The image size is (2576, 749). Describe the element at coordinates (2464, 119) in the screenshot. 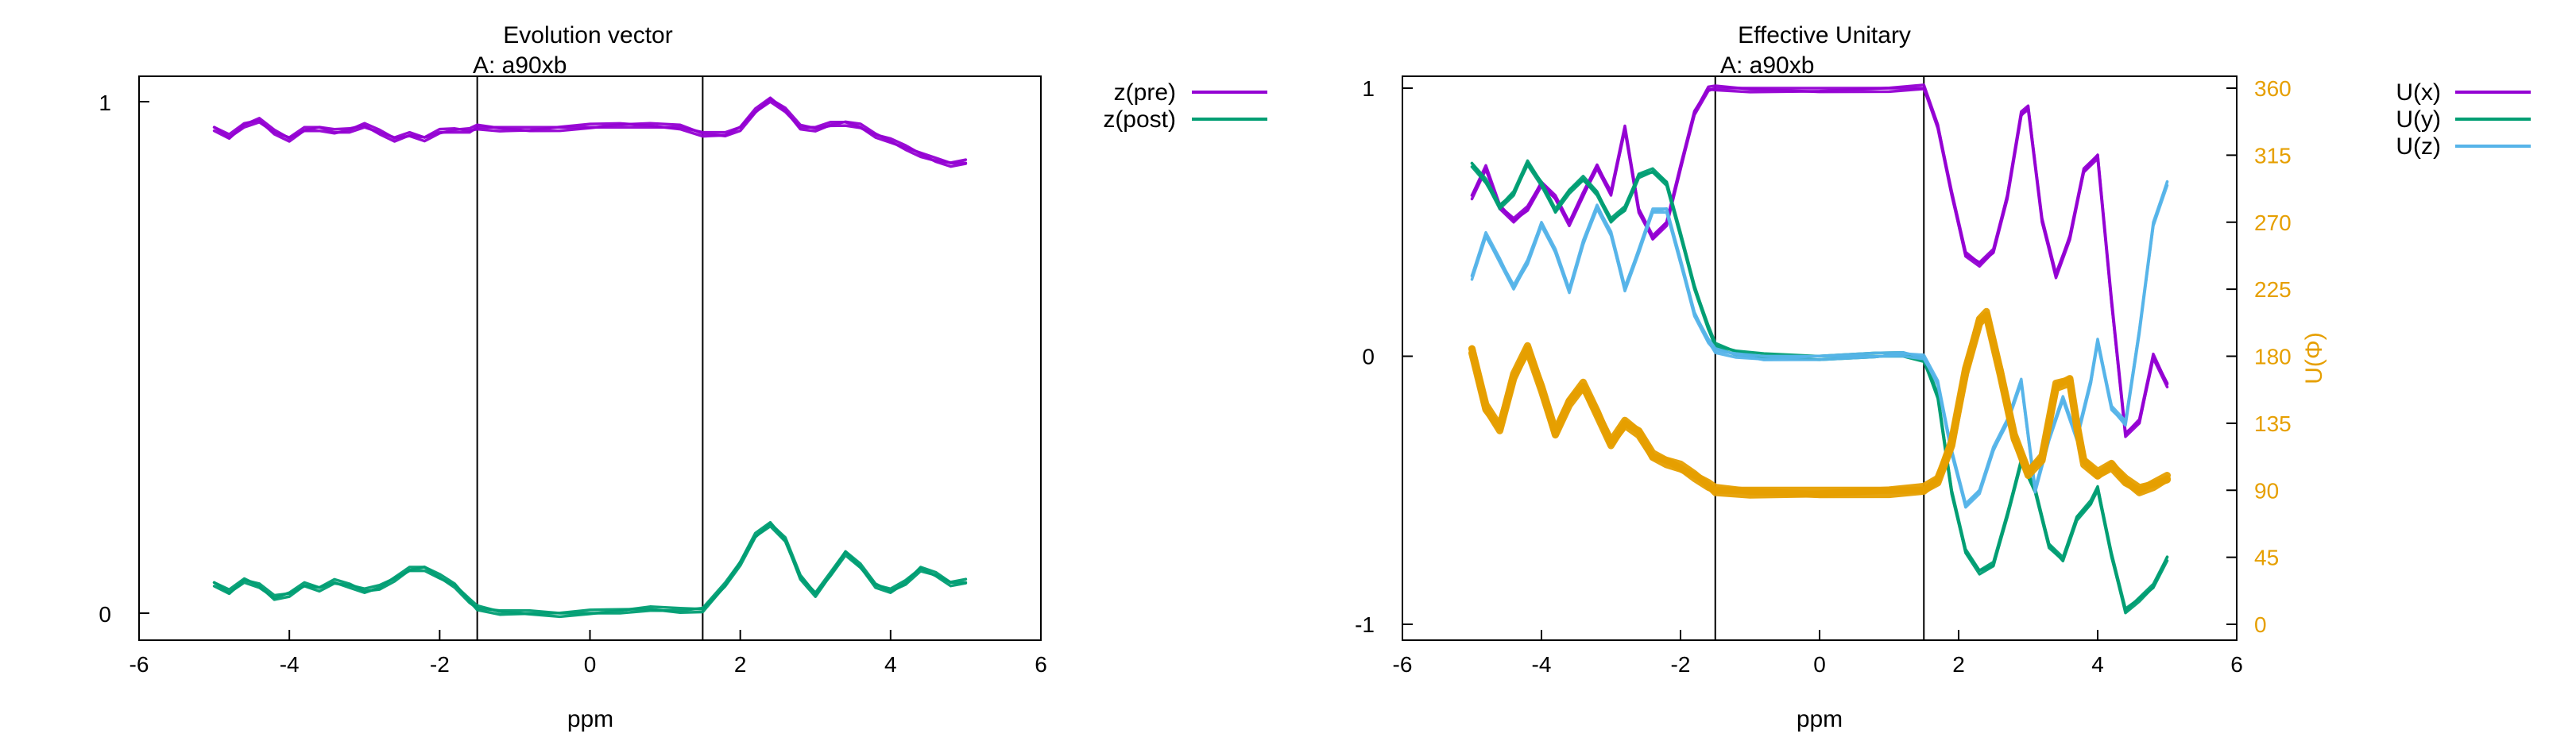

I see `legend: U(x) U(y) U(z)` at that location.